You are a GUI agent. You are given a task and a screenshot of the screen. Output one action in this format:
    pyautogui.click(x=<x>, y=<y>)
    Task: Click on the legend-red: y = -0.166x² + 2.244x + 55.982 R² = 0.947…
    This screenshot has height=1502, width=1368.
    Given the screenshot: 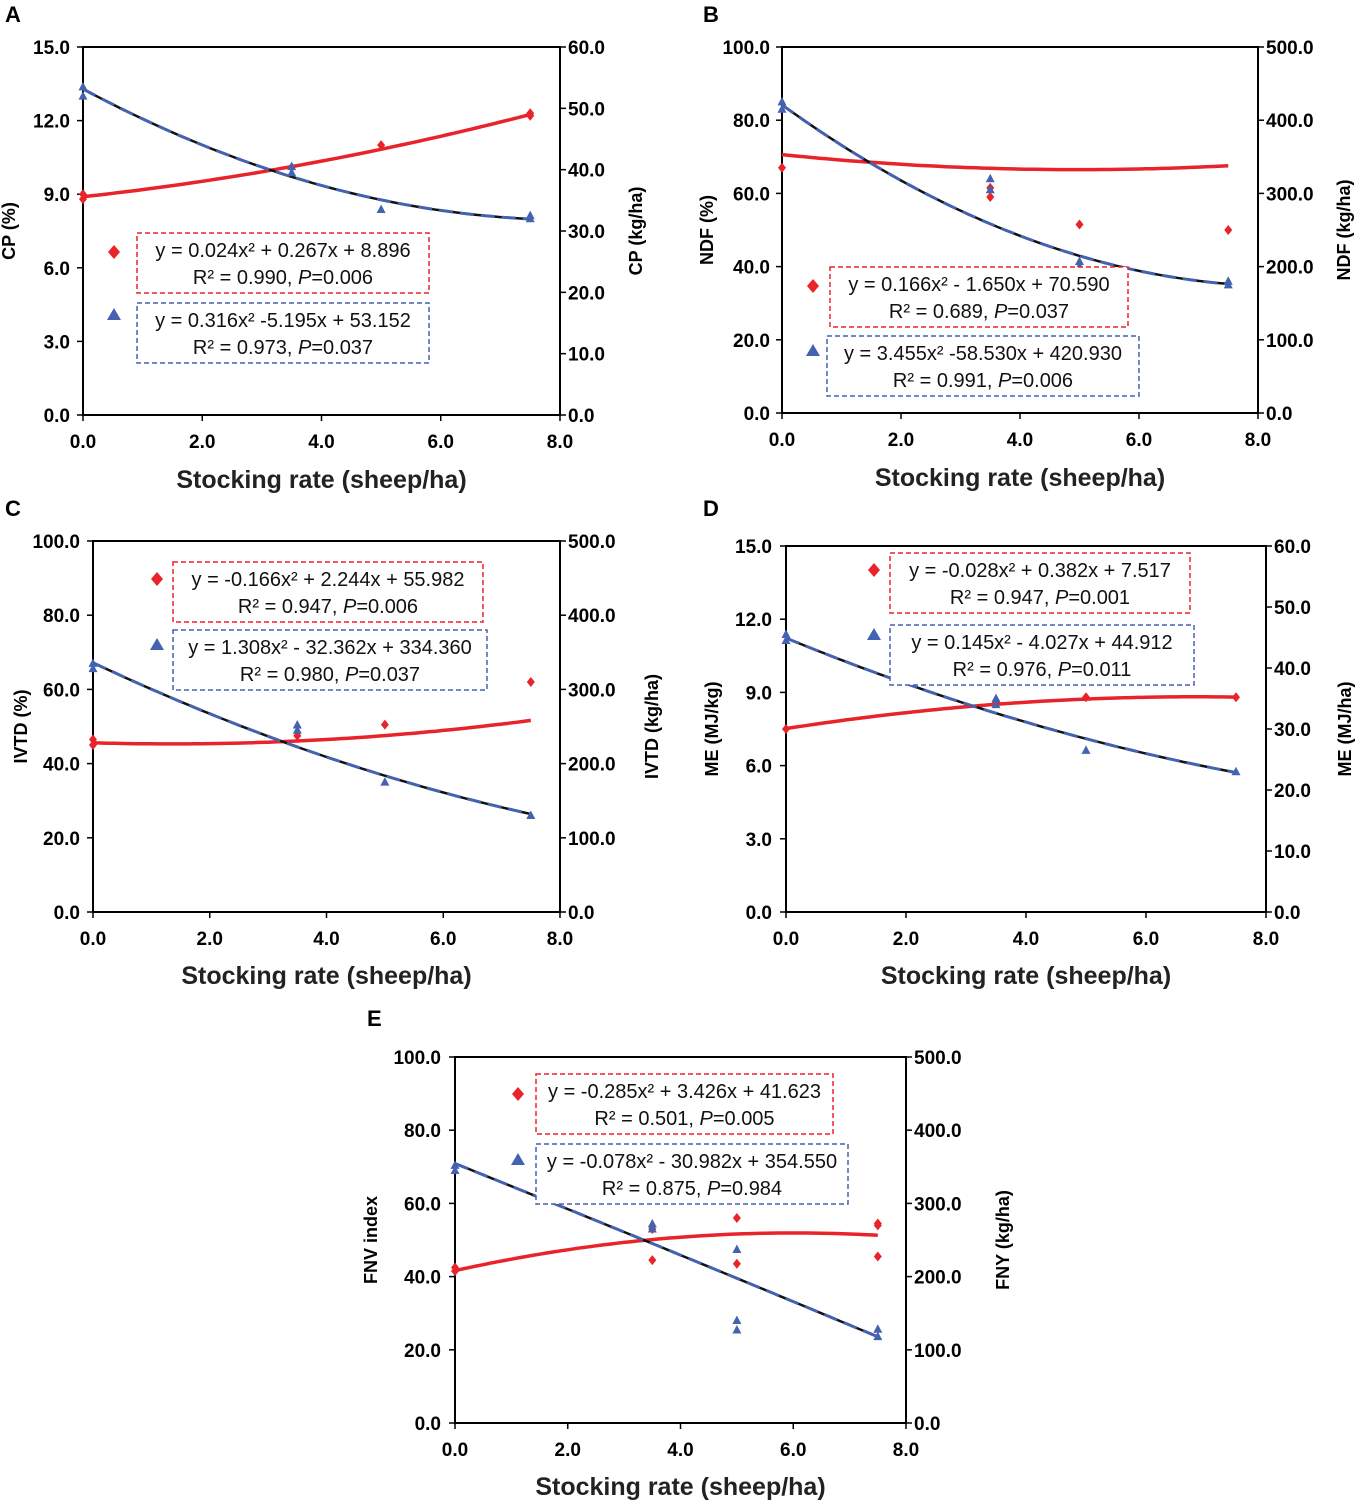 What is the action you would take?
    pyautogui.click(x=317, y=592)
    